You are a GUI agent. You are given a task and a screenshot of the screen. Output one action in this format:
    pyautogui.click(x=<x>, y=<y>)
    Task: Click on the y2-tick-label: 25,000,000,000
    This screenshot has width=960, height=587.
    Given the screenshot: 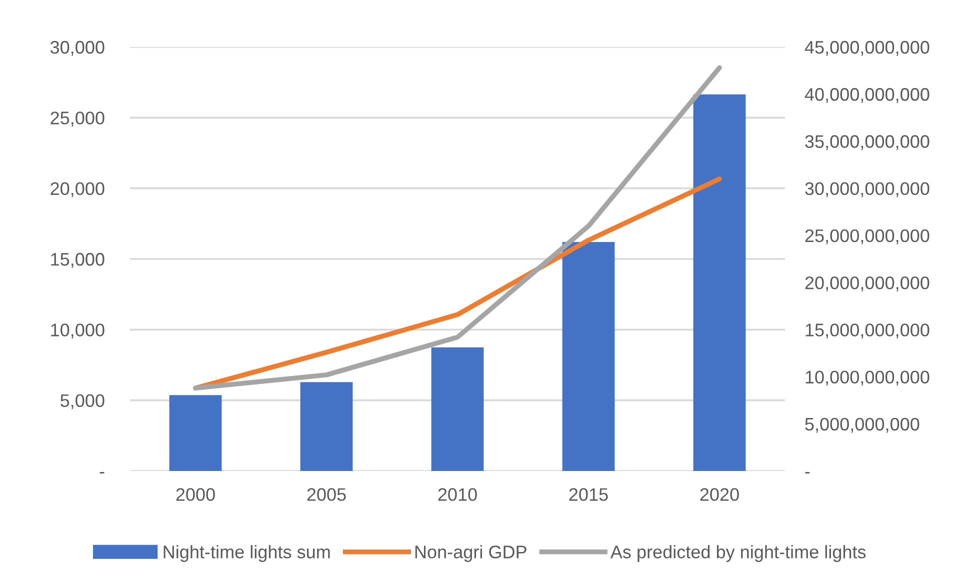 What is the action you would take?
    pyautogui.click(x=867, y=236)
    